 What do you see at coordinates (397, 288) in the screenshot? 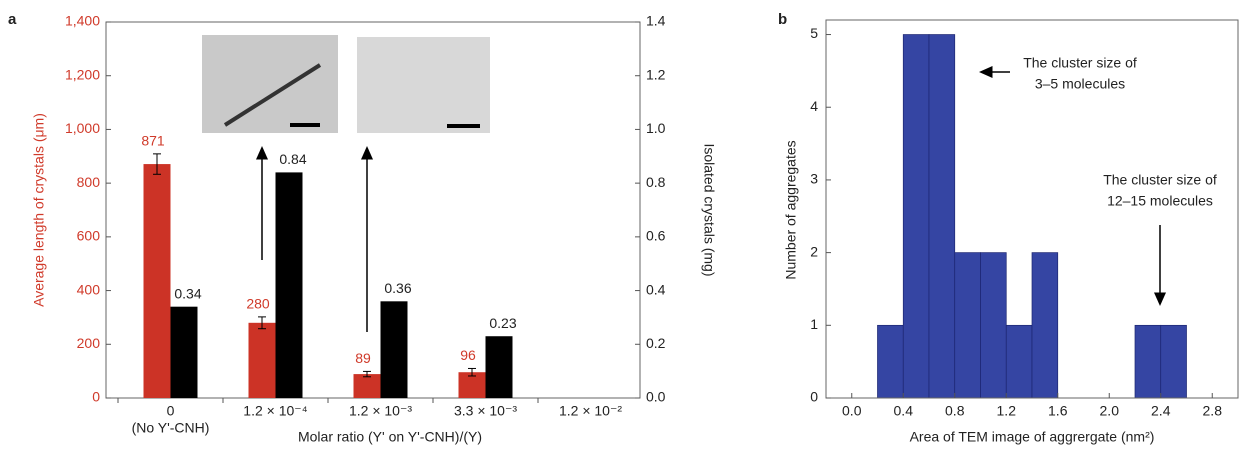
I see `value-label: 0.36` at bounding box center [397, 288].